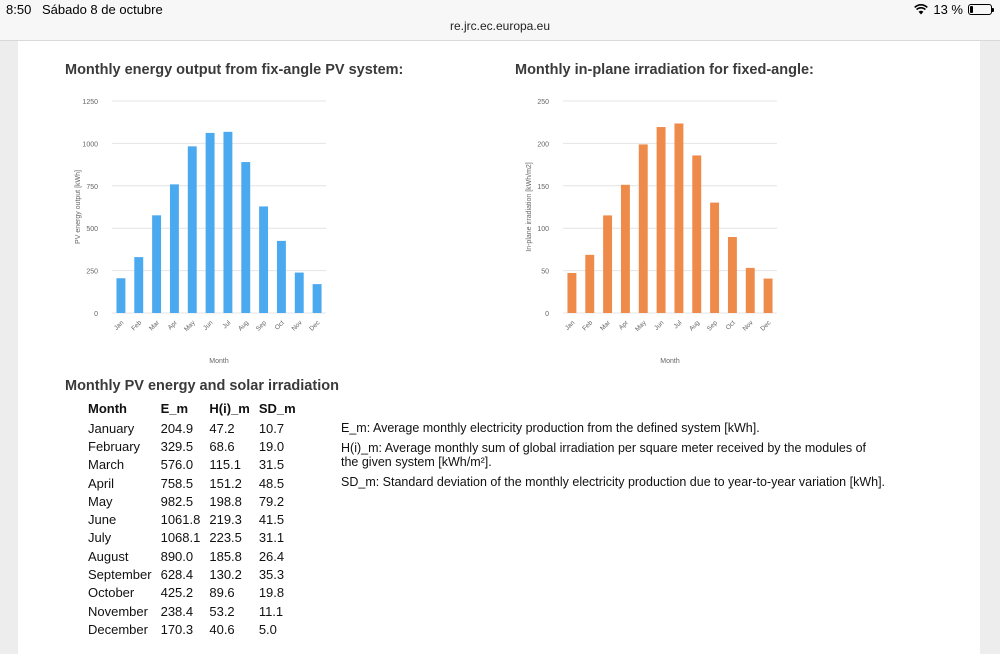 Image resolution: width=1000 pixels, height=654 pixels. Describe the element at coordinates (500, 26) in the screenshot. I see `address-bar-url: re.jrc.ec.europa.eu` at that location.